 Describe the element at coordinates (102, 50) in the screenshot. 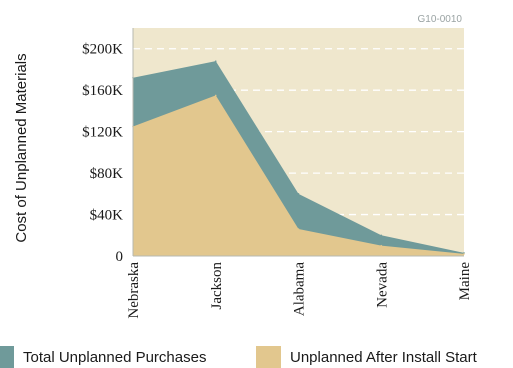

I see `y-tick-label: $200K` at that location.